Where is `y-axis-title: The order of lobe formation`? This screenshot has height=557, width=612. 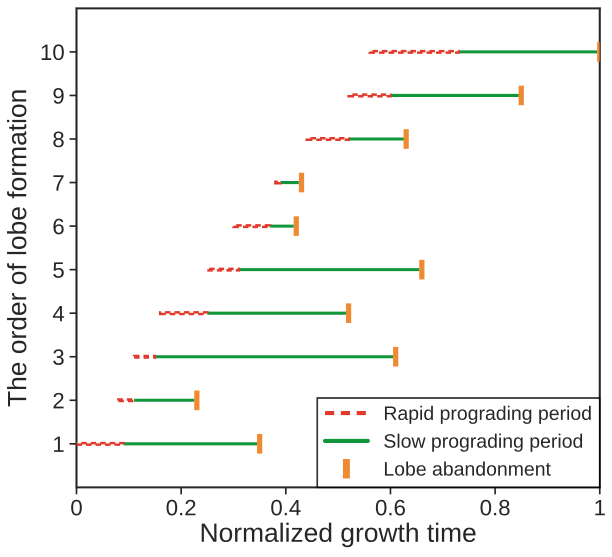 y-axis-title: The order of lobe formation is located at coordinates (16, 248).